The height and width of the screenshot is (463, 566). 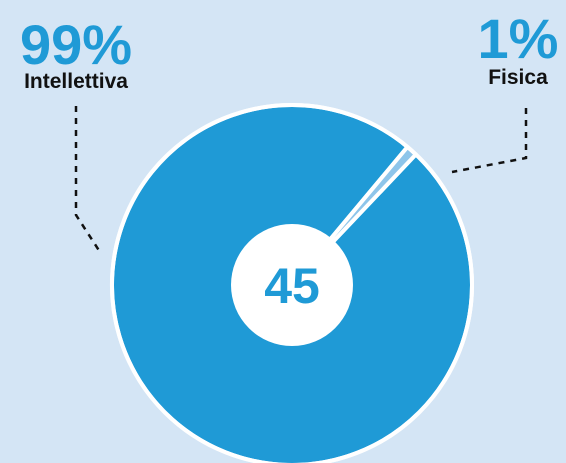 I want to click on slice-label-intellettiva: Intellettiva, so click(x=76, y=81).